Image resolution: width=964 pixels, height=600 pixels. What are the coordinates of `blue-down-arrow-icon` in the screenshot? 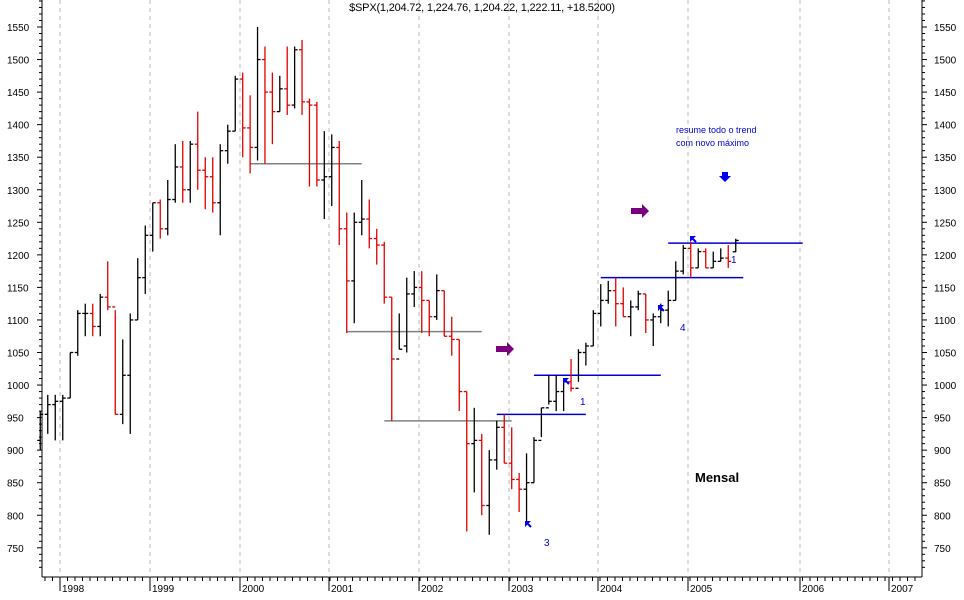 It's located at (725, 177).